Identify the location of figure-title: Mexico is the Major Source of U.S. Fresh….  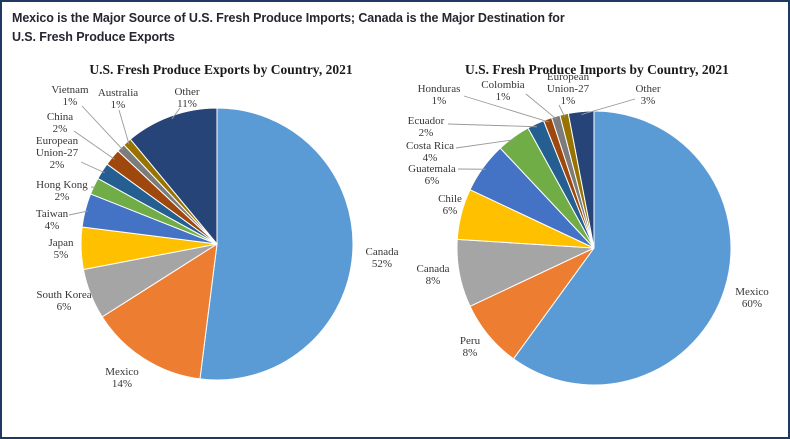
(288, 28).